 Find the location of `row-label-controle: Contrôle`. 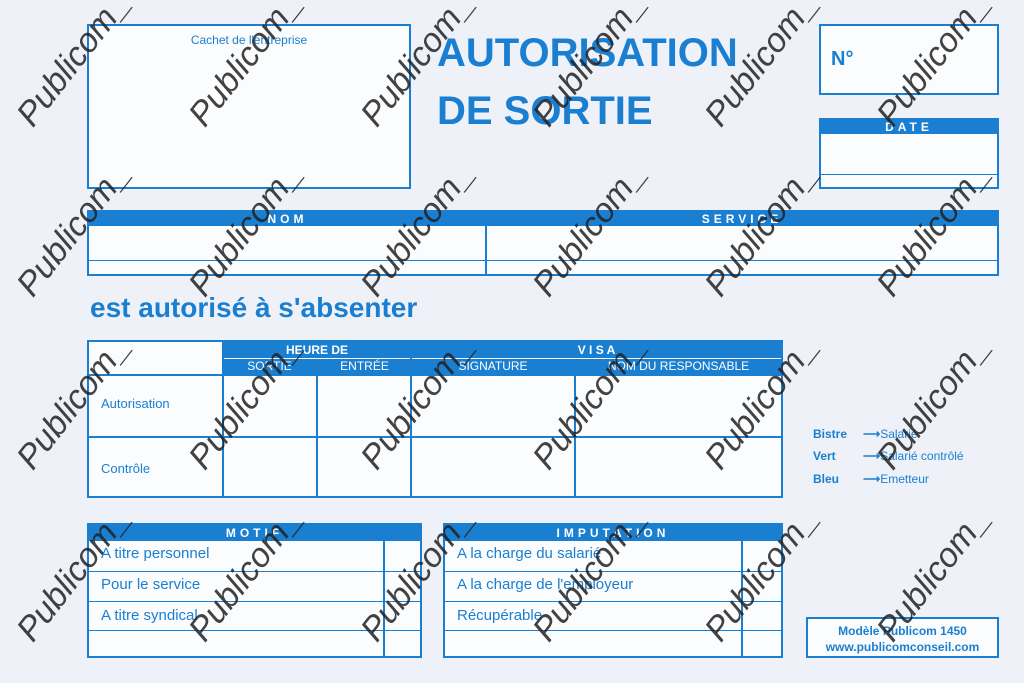

row-label-controle: Contrôle is located at coordinates (126, 468).